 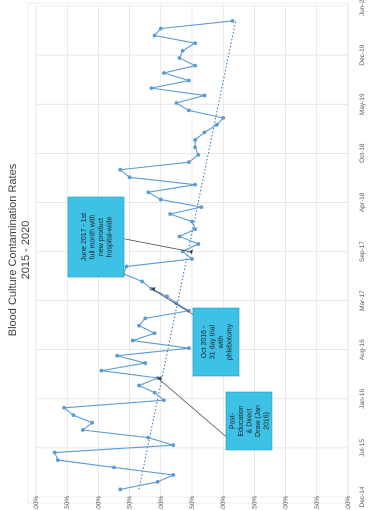 I want to click on date-tick-label: Apr-18, so click(x=362, y=202).